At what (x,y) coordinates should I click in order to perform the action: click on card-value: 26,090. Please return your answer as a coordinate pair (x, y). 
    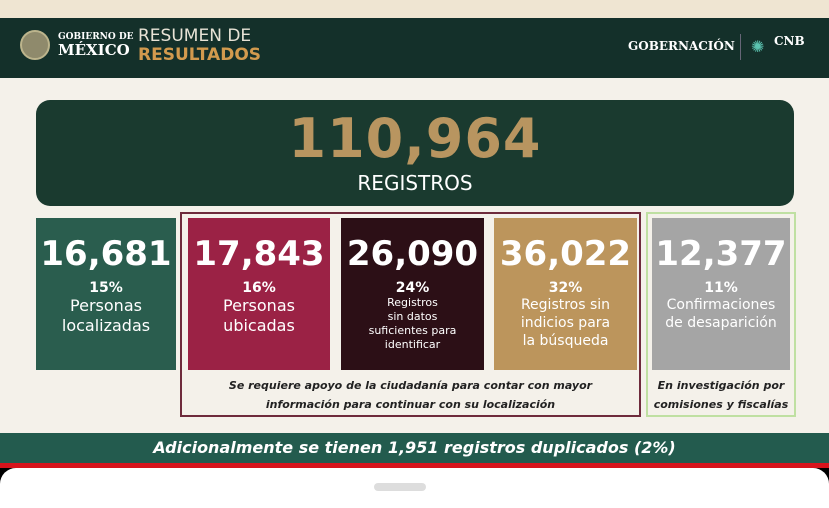
    Looking at the image, I should click on (412, 254).